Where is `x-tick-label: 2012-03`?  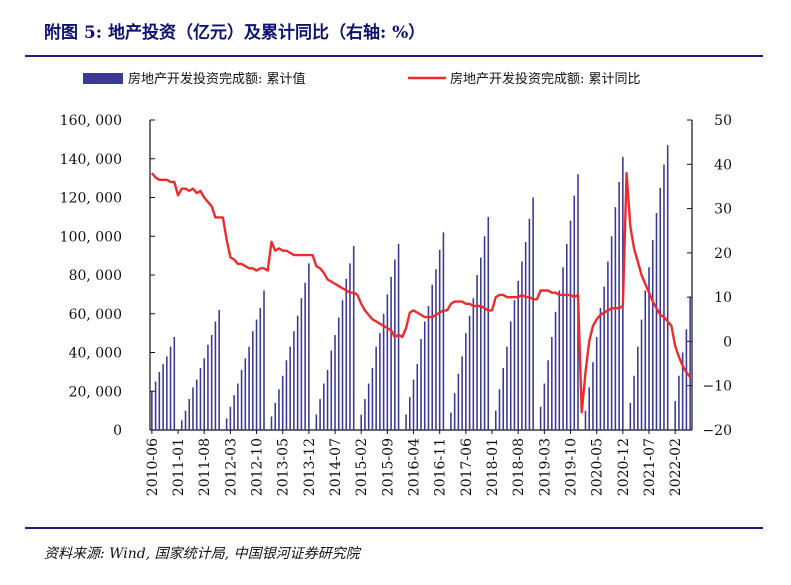 x-tick-label: 2012-03 is located at coordinates (231, 467).